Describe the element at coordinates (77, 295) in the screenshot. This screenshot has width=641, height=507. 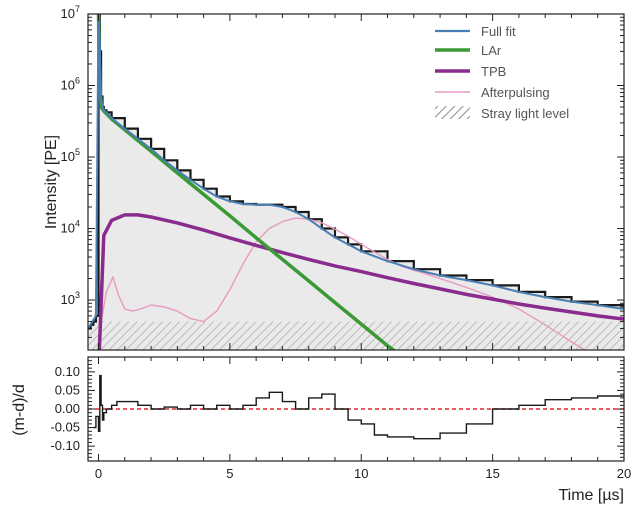
I see `main-y-tick-exp: 3` at that location.